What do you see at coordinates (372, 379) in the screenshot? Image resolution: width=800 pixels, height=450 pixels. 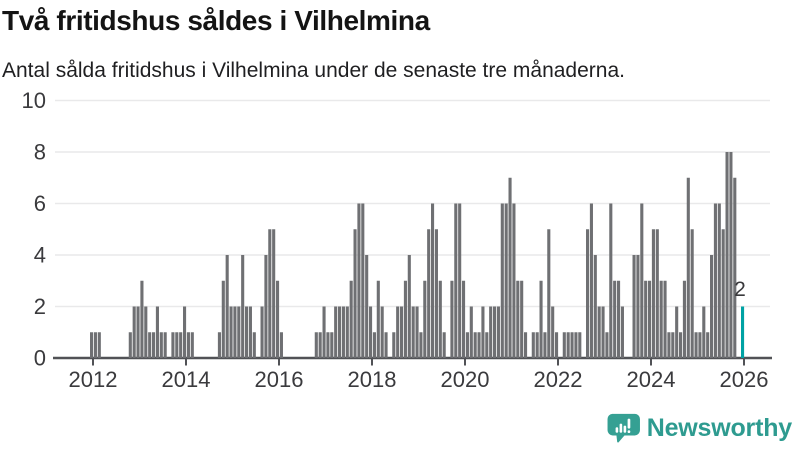 I see `x-axis-tick-label: 2018` at bounding box center [372, 379].